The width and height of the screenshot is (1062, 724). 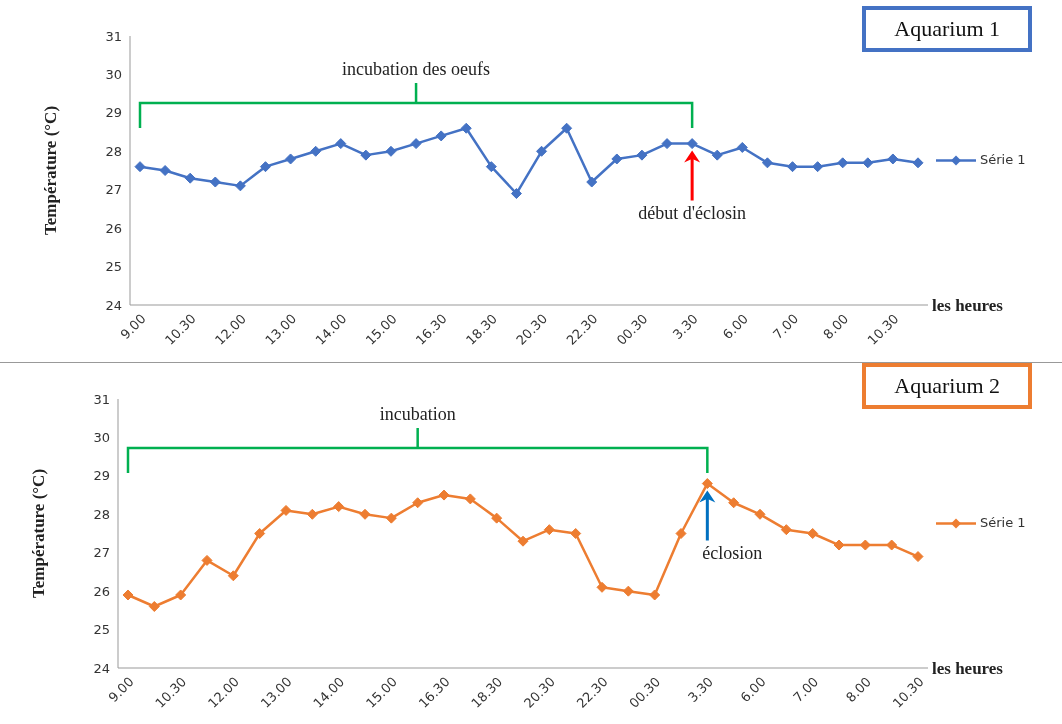 What do you see at coordinates (417, 414) in the screenshot?
I see `annotation: incubation` at bounding box center [417, 414].